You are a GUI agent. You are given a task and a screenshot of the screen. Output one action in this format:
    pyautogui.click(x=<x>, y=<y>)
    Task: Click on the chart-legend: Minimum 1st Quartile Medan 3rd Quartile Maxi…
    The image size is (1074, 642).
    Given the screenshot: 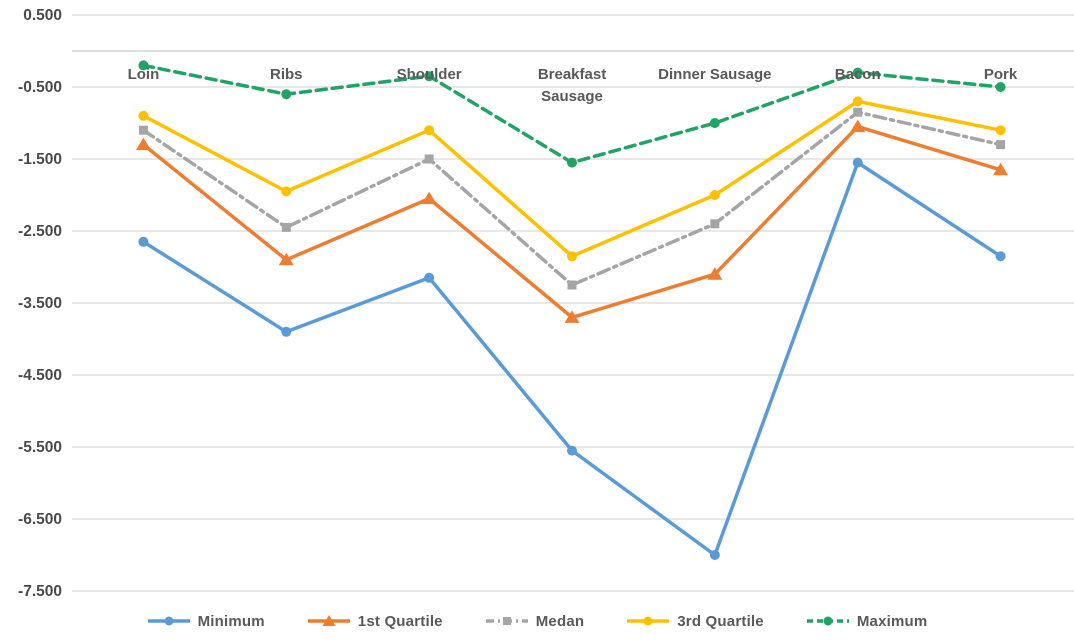 What is the action you would take?
    pyautogui.click(x=537, y=621)
    